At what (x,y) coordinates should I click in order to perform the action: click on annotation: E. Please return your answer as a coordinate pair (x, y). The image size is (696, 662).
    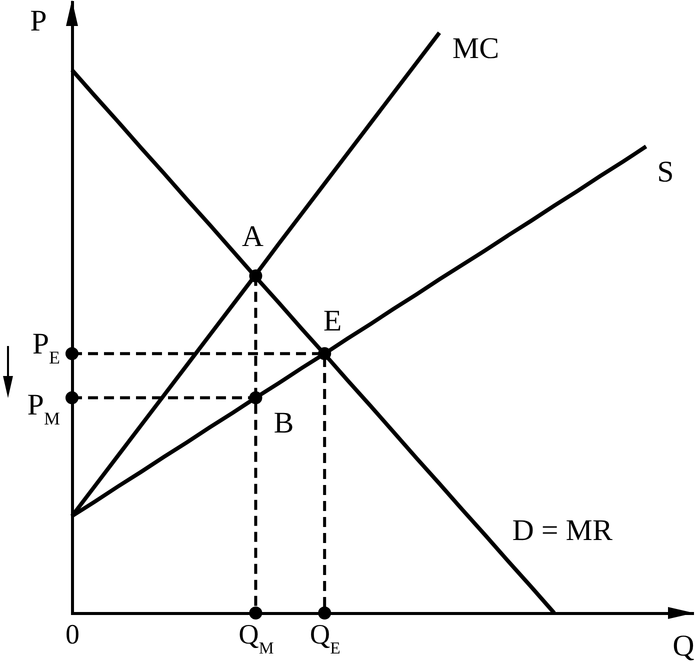
    Looking at the image, I should click on (332, 321).